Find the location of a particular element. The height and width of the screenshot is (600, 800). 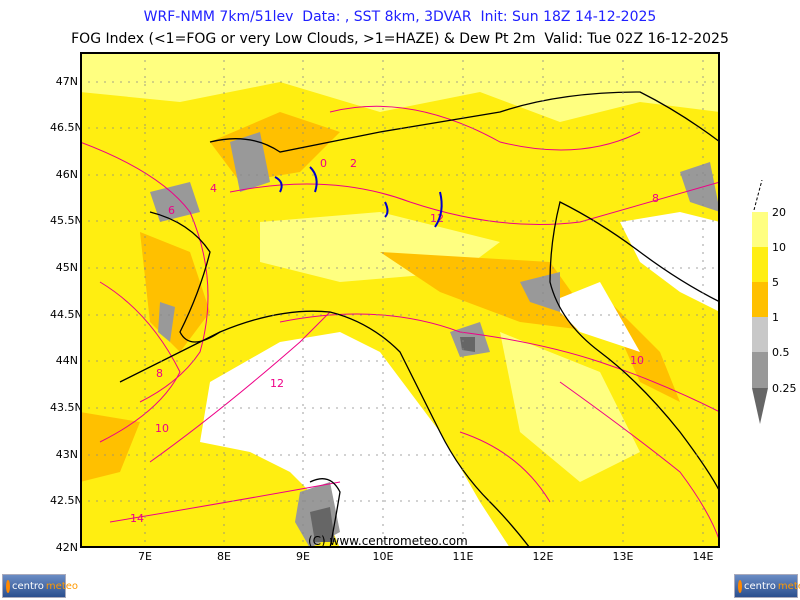

colorbar-label: 1 is located at coordinates (775, 317).